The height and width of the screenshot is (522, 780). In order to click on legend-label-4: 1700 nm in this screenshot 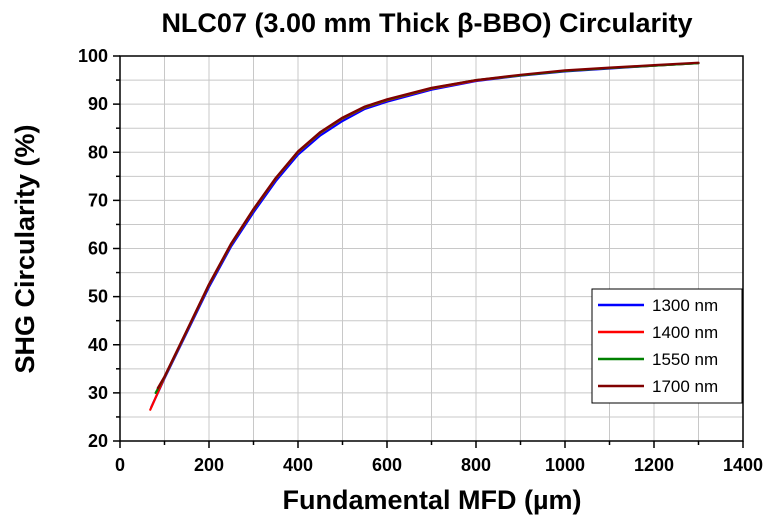, I will do `click(685, 386)`.